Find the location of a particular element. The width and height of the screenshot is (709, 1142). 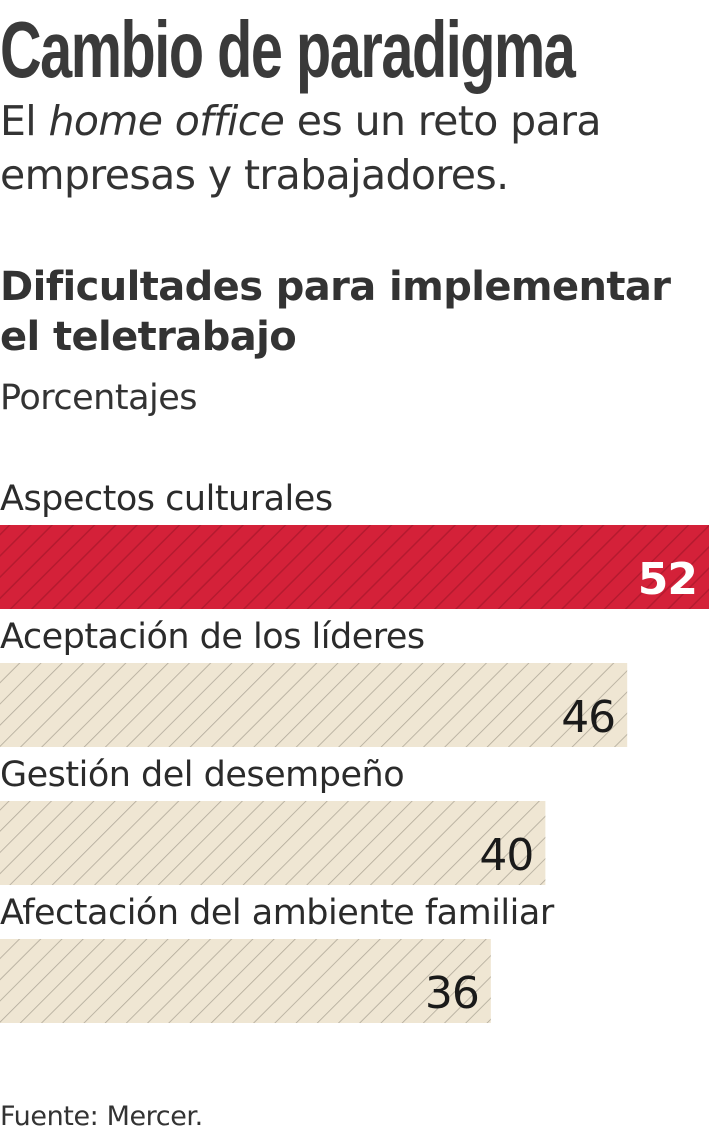

bar-category-label: Aspectos culturales is located at coordinates (166, 499).